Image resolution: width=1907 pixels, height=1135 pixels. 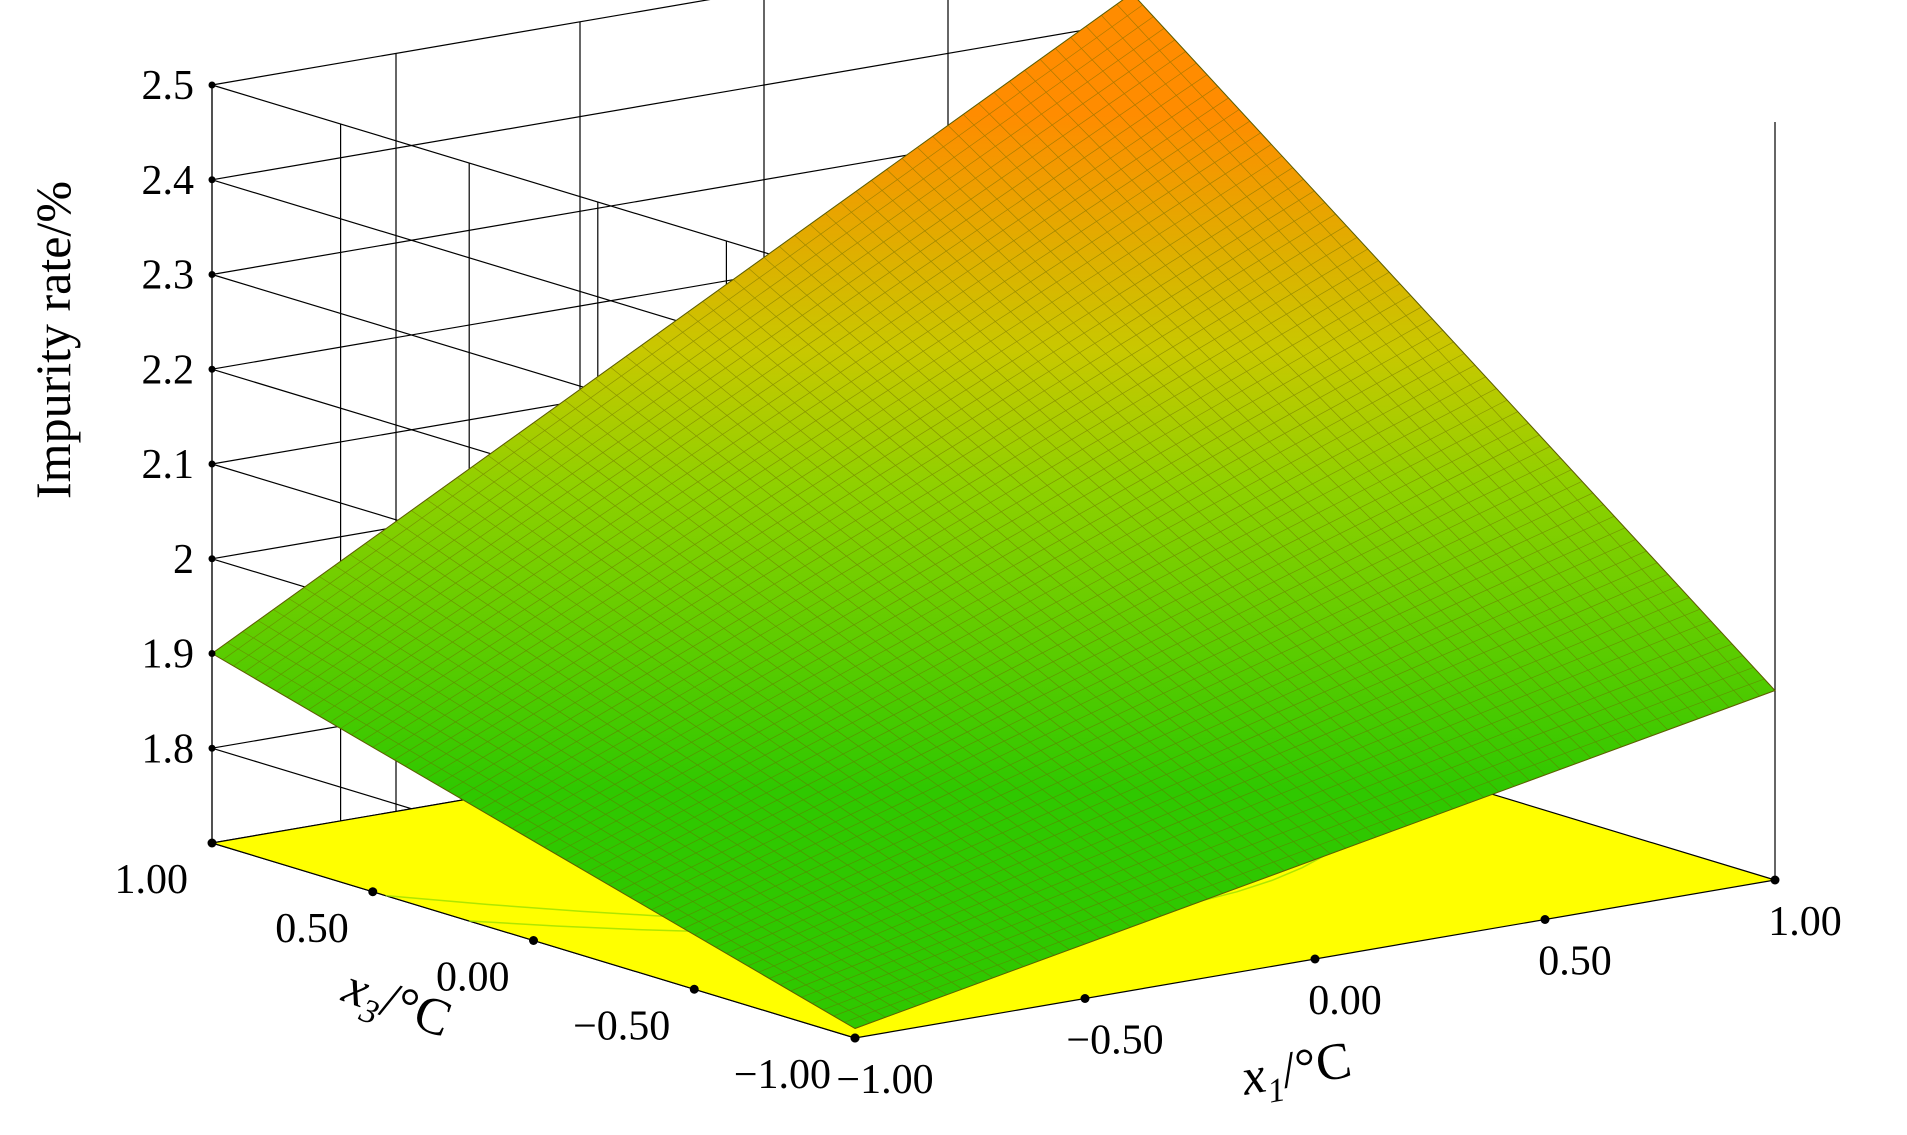 I want to click on x1-axis-label: x1/°C, so click(x=1296, y=1073).